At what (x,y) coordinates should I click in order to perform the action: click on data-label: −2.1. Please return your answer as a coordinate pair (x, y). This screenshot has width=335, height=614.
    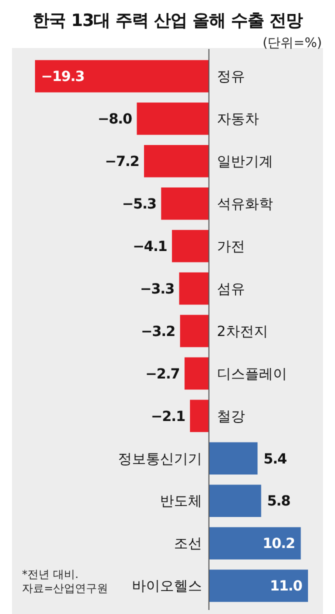
    Looking at the image, I should click on (167, 416).